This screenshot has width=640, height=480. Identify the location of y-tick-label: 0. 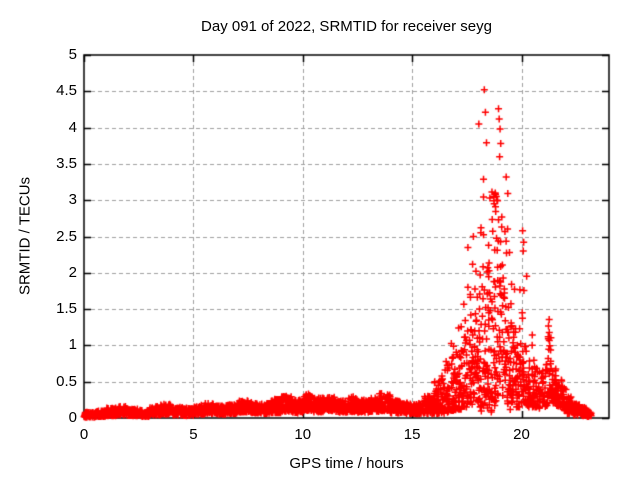
(72, 417).